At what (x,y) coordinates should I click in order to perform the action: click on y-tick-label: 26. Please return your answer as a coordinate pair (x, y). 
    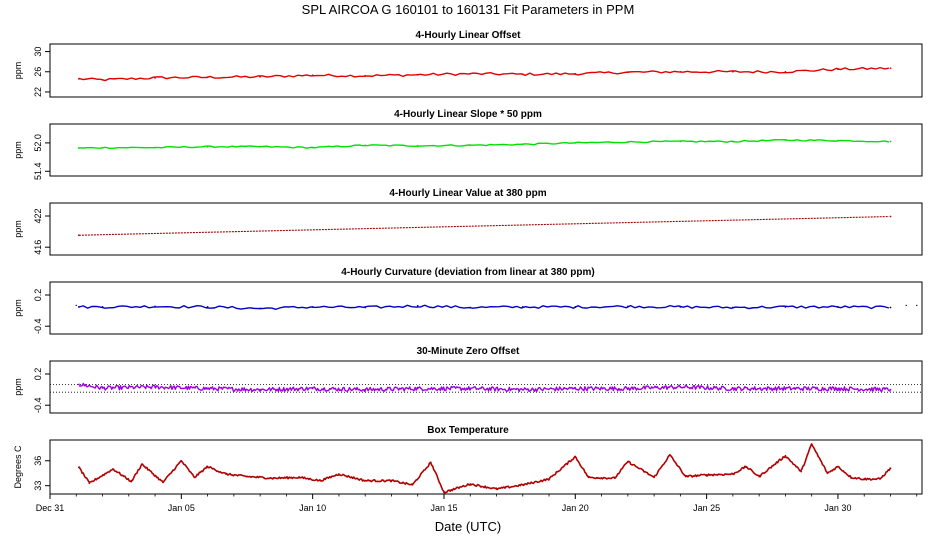
    Looking at the image, I should click on (38, 72).